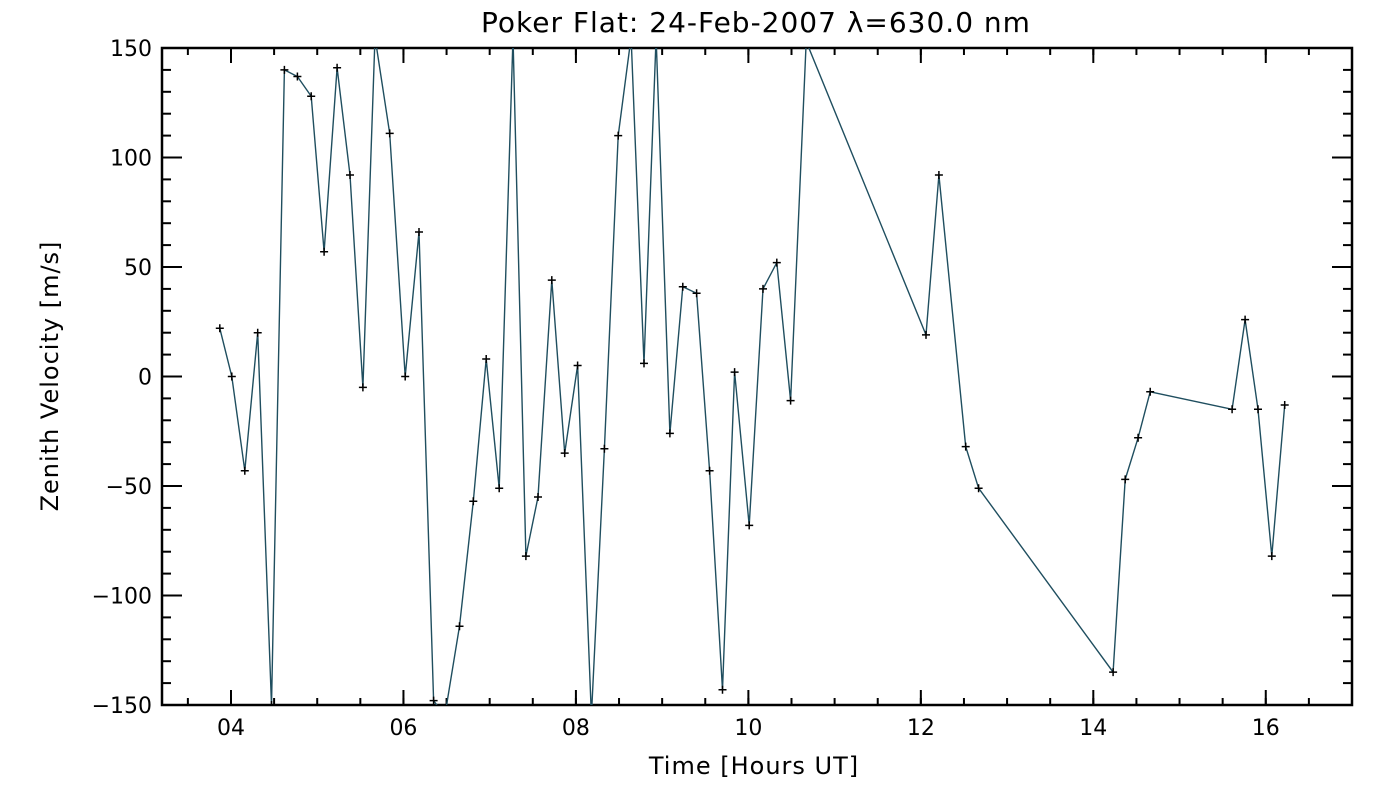  Describe the element at coordinates (1266, 728) in the screenshot. I see `x-tick-label: 16` at that location.